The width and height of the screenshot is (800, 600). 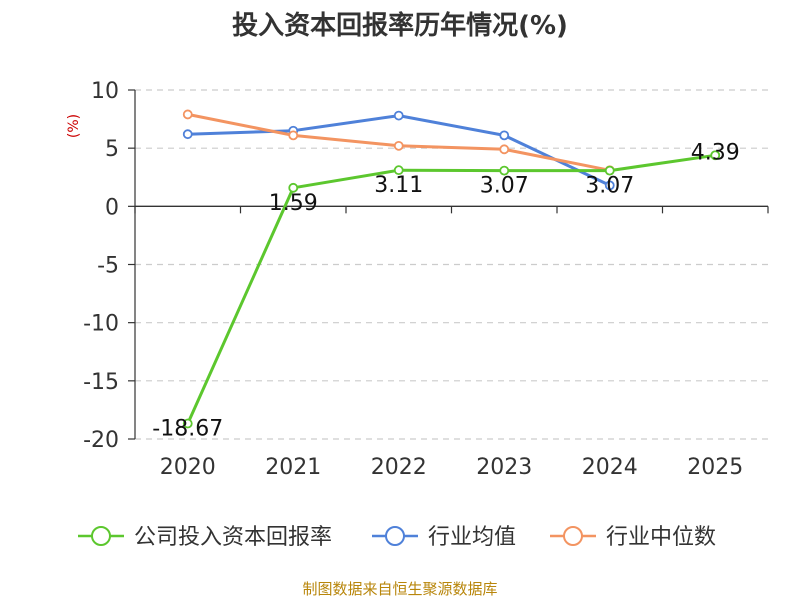 What do you see at coordinates (400, 25) in the screenshot?
I see `chart-title: 投入资本回报率历年情况(%)` at bounding box center [400, 25].